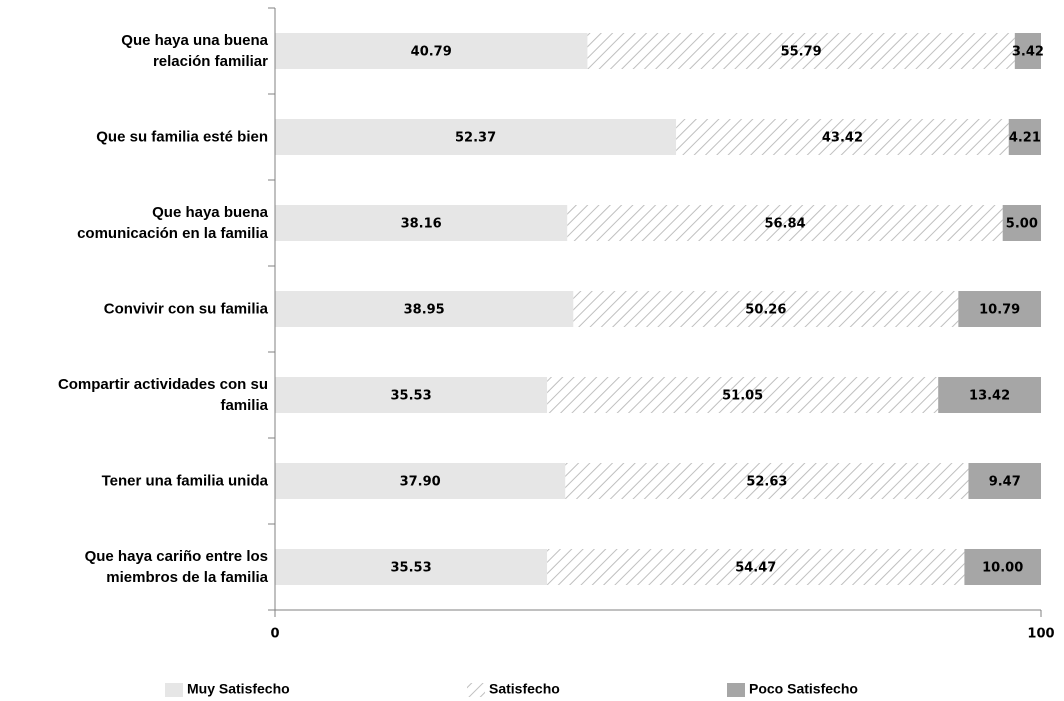  I want to click on y-tick-label: Tener una familia unida, so click(184, 481).